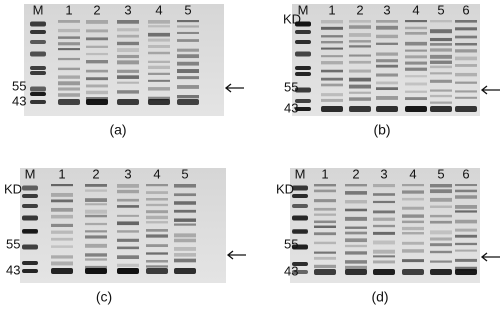 Image resolution: width=500 pixels, height=315 pixels. I want to click on caption: (c), so click(104, 297).